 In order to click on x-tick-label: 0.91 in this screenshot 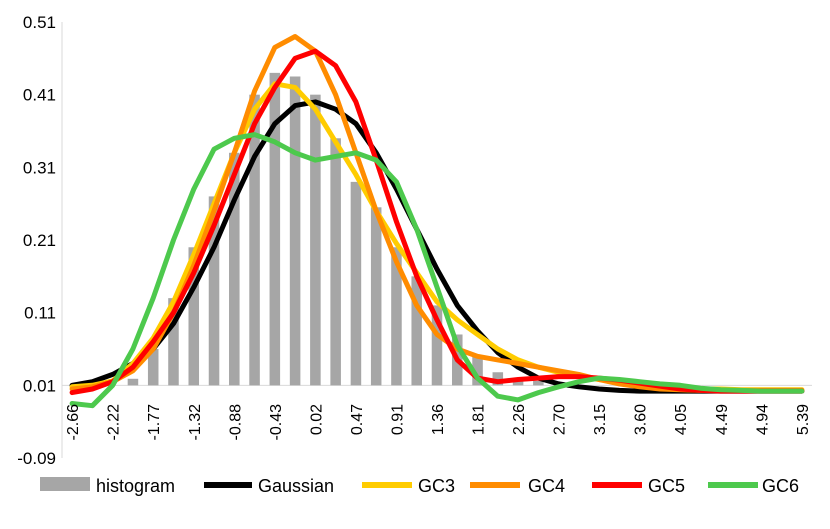, I will do `click(397, 419)`.